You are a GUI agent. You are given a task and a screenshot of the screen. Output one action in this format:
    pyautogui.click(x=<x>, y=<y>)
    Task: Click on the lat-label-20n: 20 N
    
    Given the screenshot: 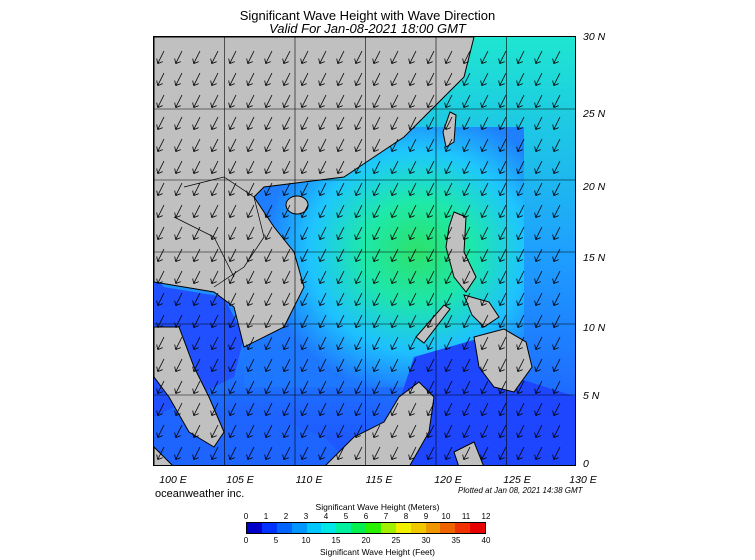 What is the action you would take?
    pyautogui.click(x=594, y=187)
    